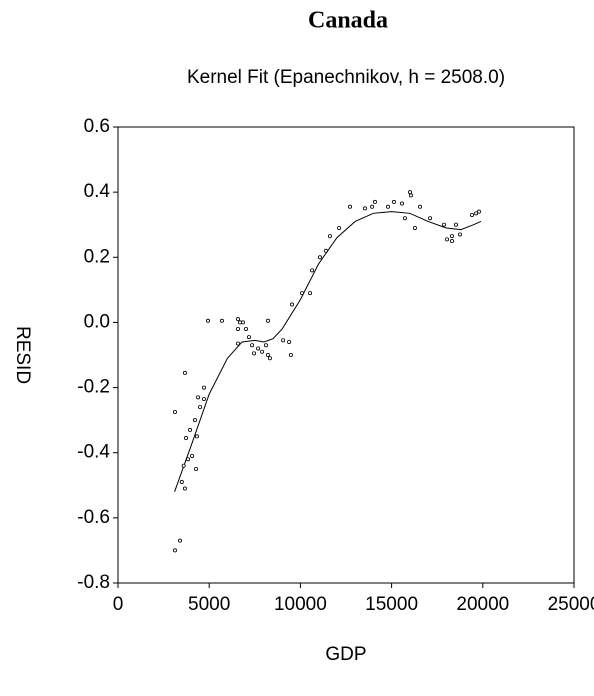  Describe the element at coordinates (97, 321) in the screenshot. I see `y-tick-label: 0.0` at that location.